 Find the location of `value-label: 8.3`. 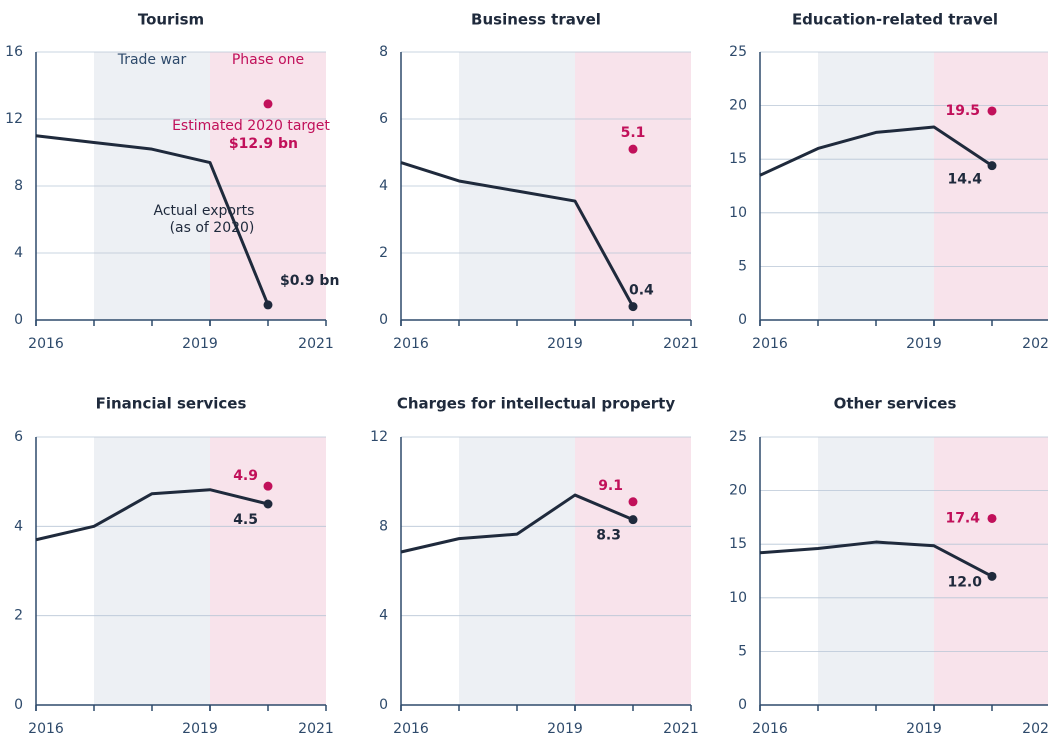

value-label: 8.3 is located at coordinates (608, 536).